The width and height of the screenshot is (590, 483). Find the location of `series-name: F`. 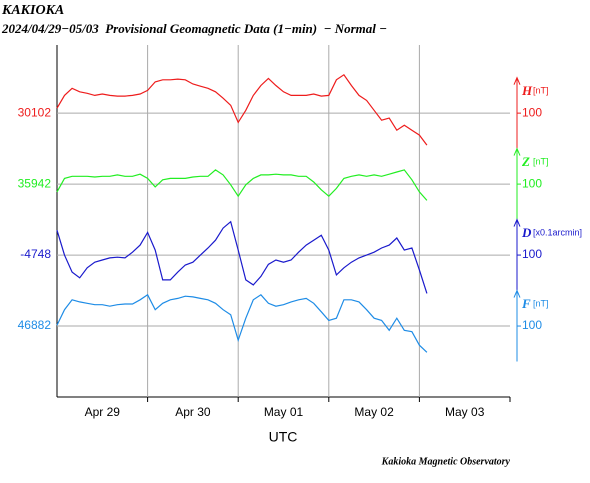

series-name: F is located at coordinates (526, 303).